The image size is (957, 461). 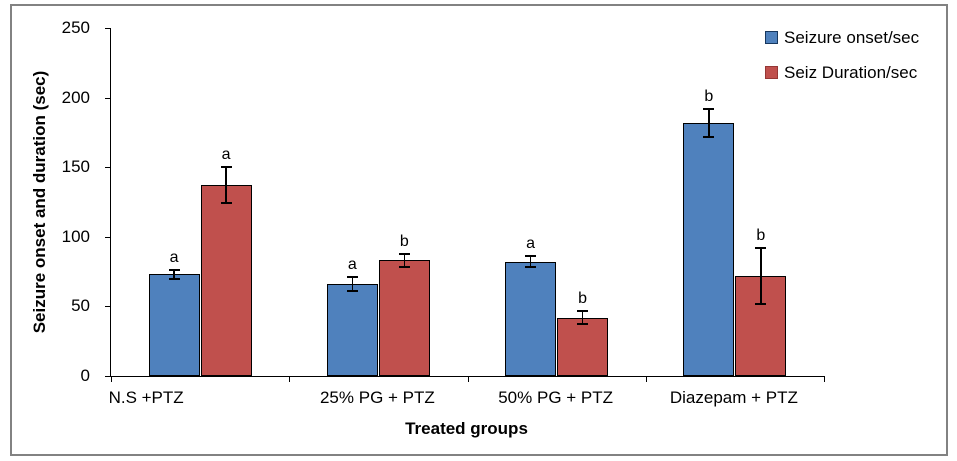 I want to click on legend-item-seiz-duration: Seiz Duration/sec, so click(x=842, y=72).